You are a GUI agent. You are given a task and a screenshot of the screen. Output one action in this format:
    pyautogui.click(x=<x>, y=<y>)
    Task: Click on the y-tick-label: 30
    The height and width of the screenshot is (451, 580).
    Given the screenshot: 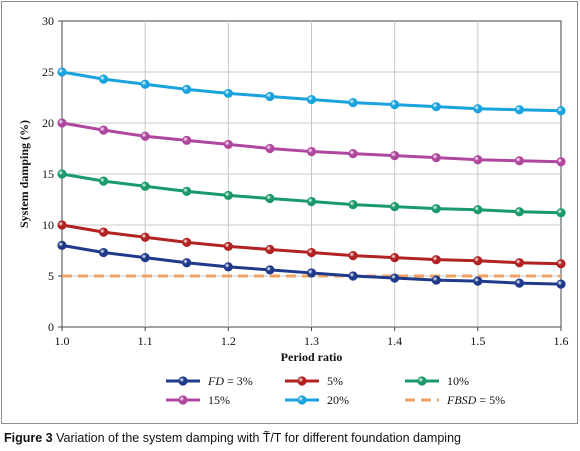 What is the action you would take?
    pyautogui.click(x=48, y=21)
    